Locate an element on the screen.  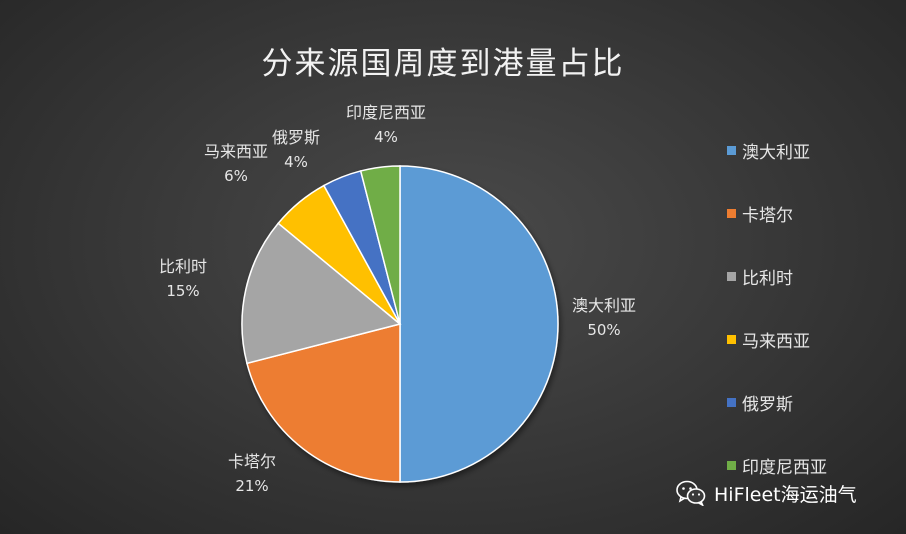
legend-label: 比利时 is located at coordinates (767, 278).